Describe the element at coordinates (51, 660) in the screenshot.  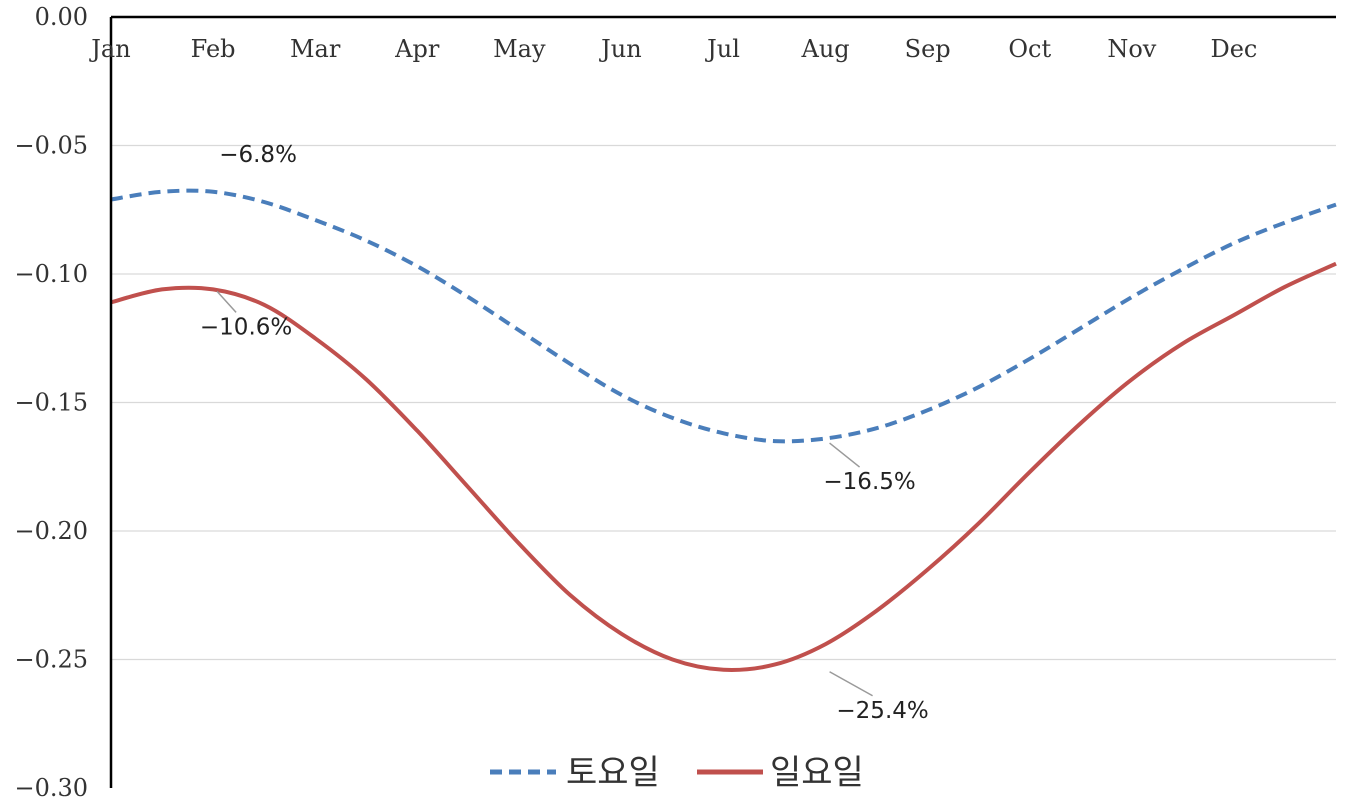
I see `y-tick-label: −0.25` at that location.